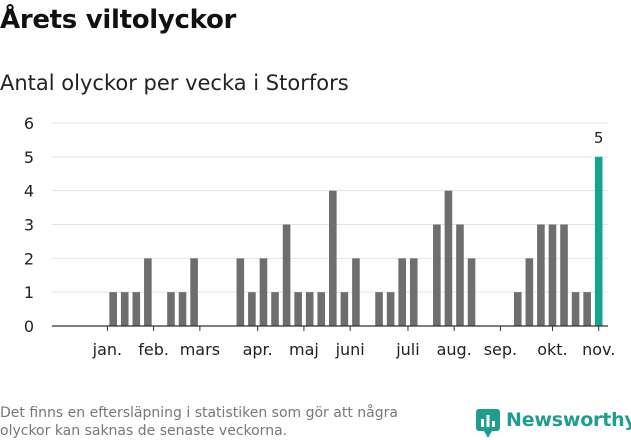 This screenshot has height=440, width=631. What do you see at coordinates (29, 191) in the screenshot?
I see `y-tick-label: 4` at bounding box center [29, 191].